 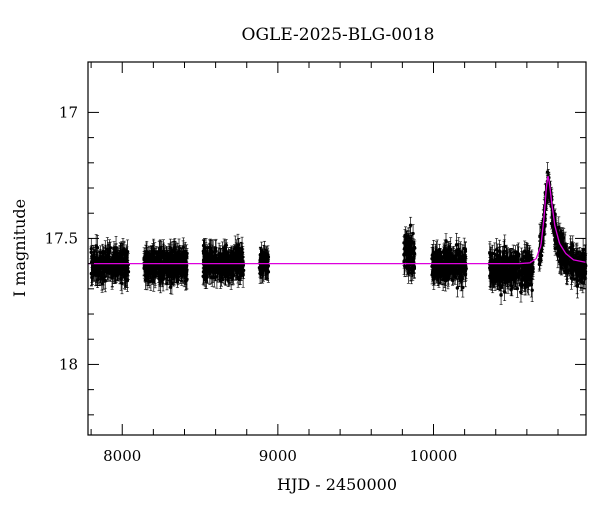 I want to click on x-tick-label: 9000, so click(x=278, y=456).